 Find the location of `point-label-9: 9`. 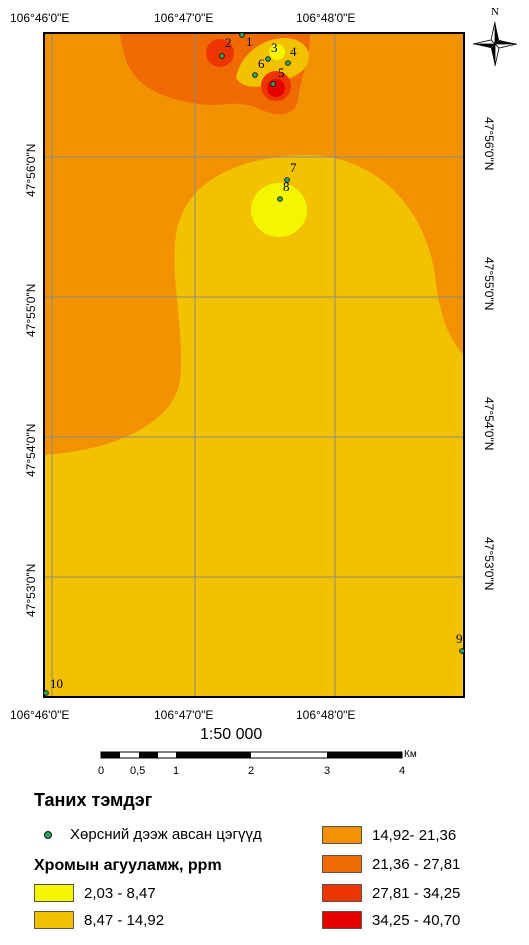

point-label-9: 9 is located at coordinates (459, 638).